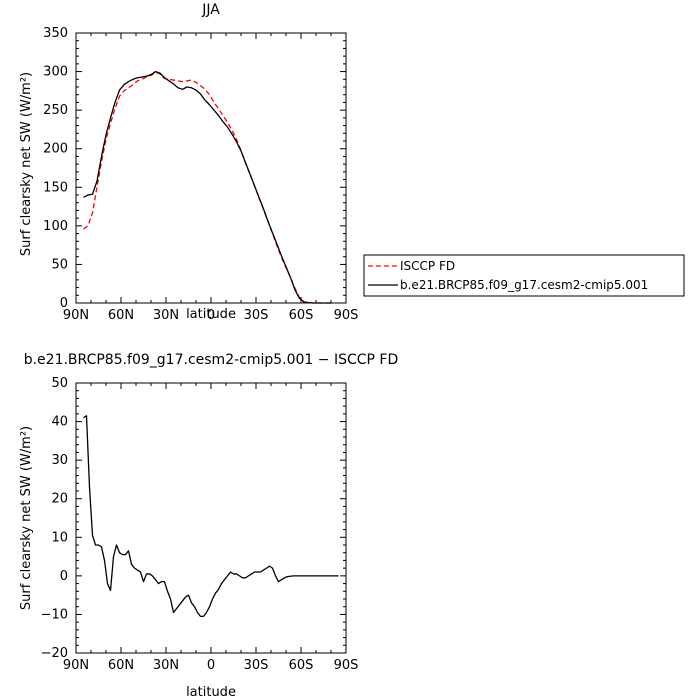  What do you see at coordinates (55, 72) in the screenshot?
I see `y-tick-label: 300` at bounding box center [55, 72].